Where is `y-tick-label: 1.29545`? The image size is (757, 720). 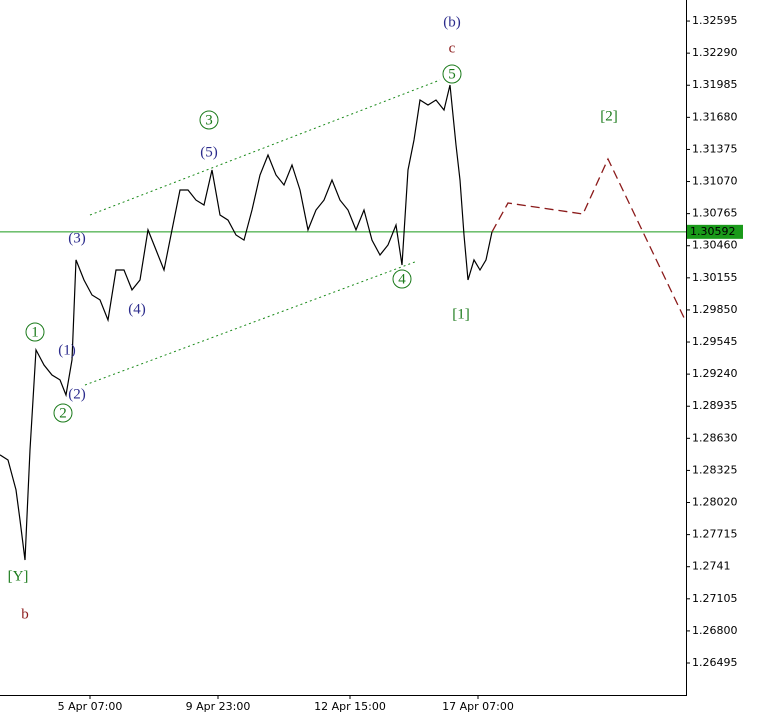
y-tick-label: 1.29545 is located at coordinates (715, 341).